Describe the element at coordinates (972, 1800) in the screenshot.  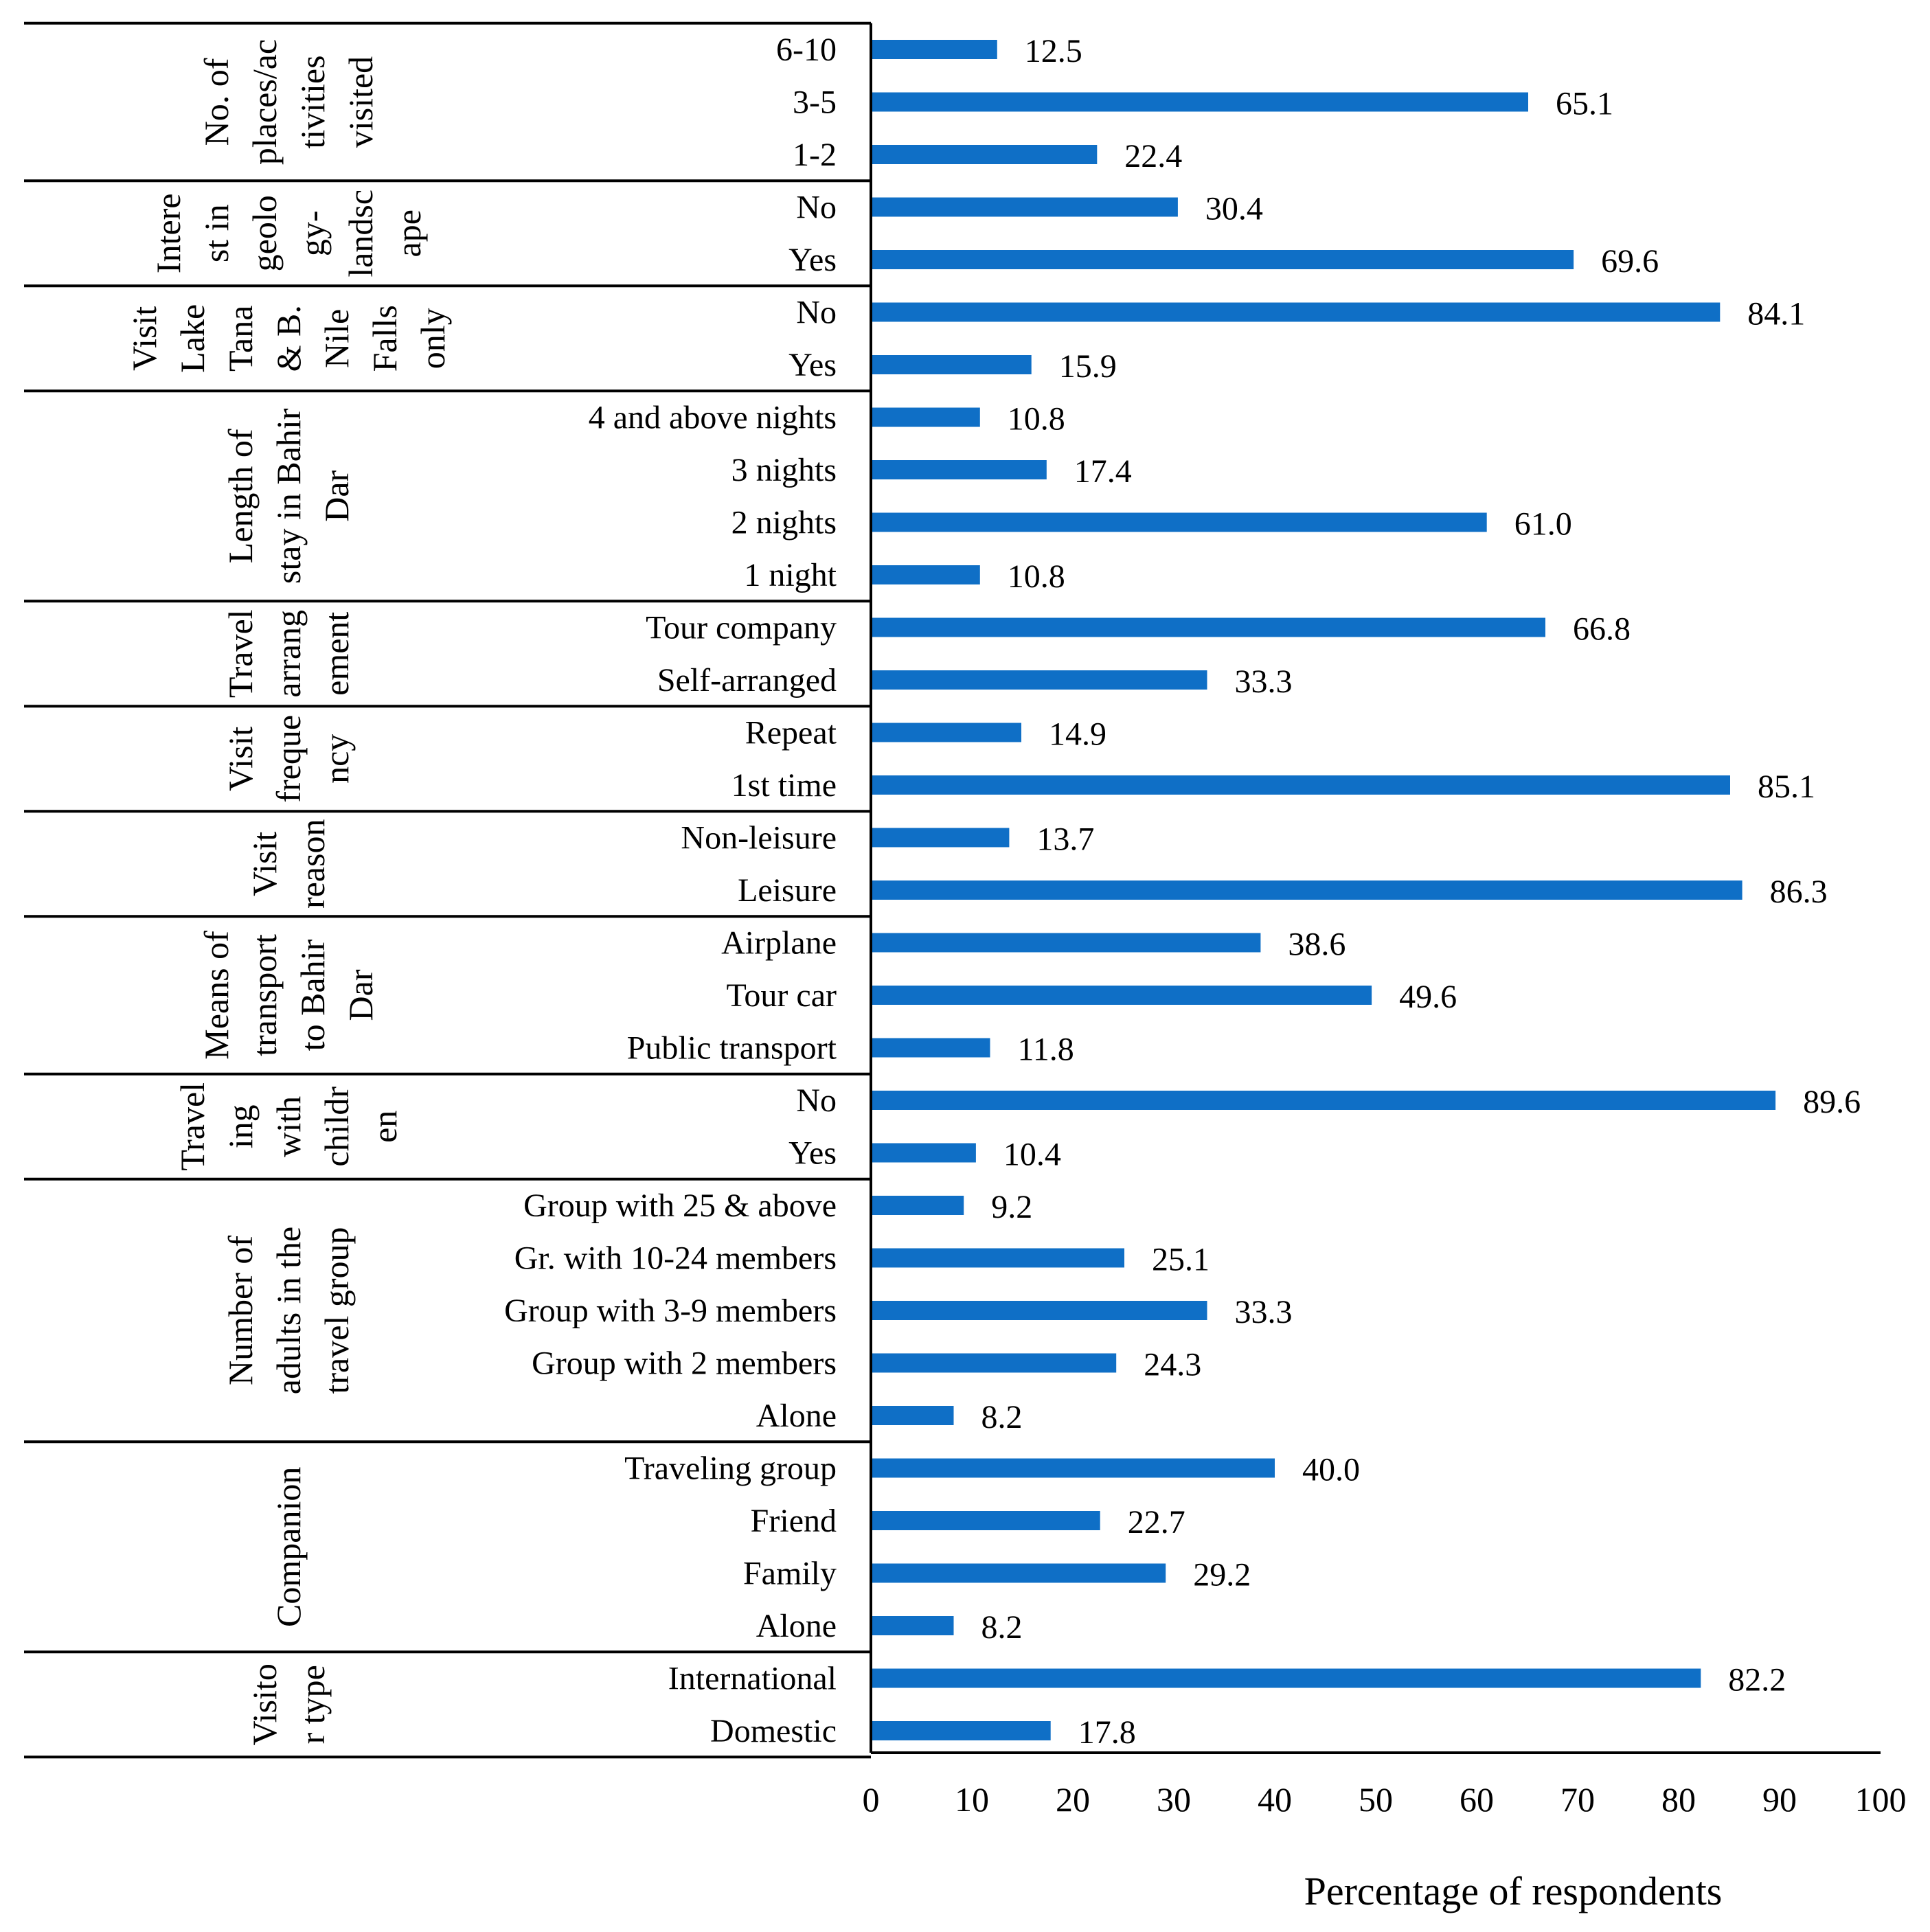
I see `x-tick-label: 10` at that location.